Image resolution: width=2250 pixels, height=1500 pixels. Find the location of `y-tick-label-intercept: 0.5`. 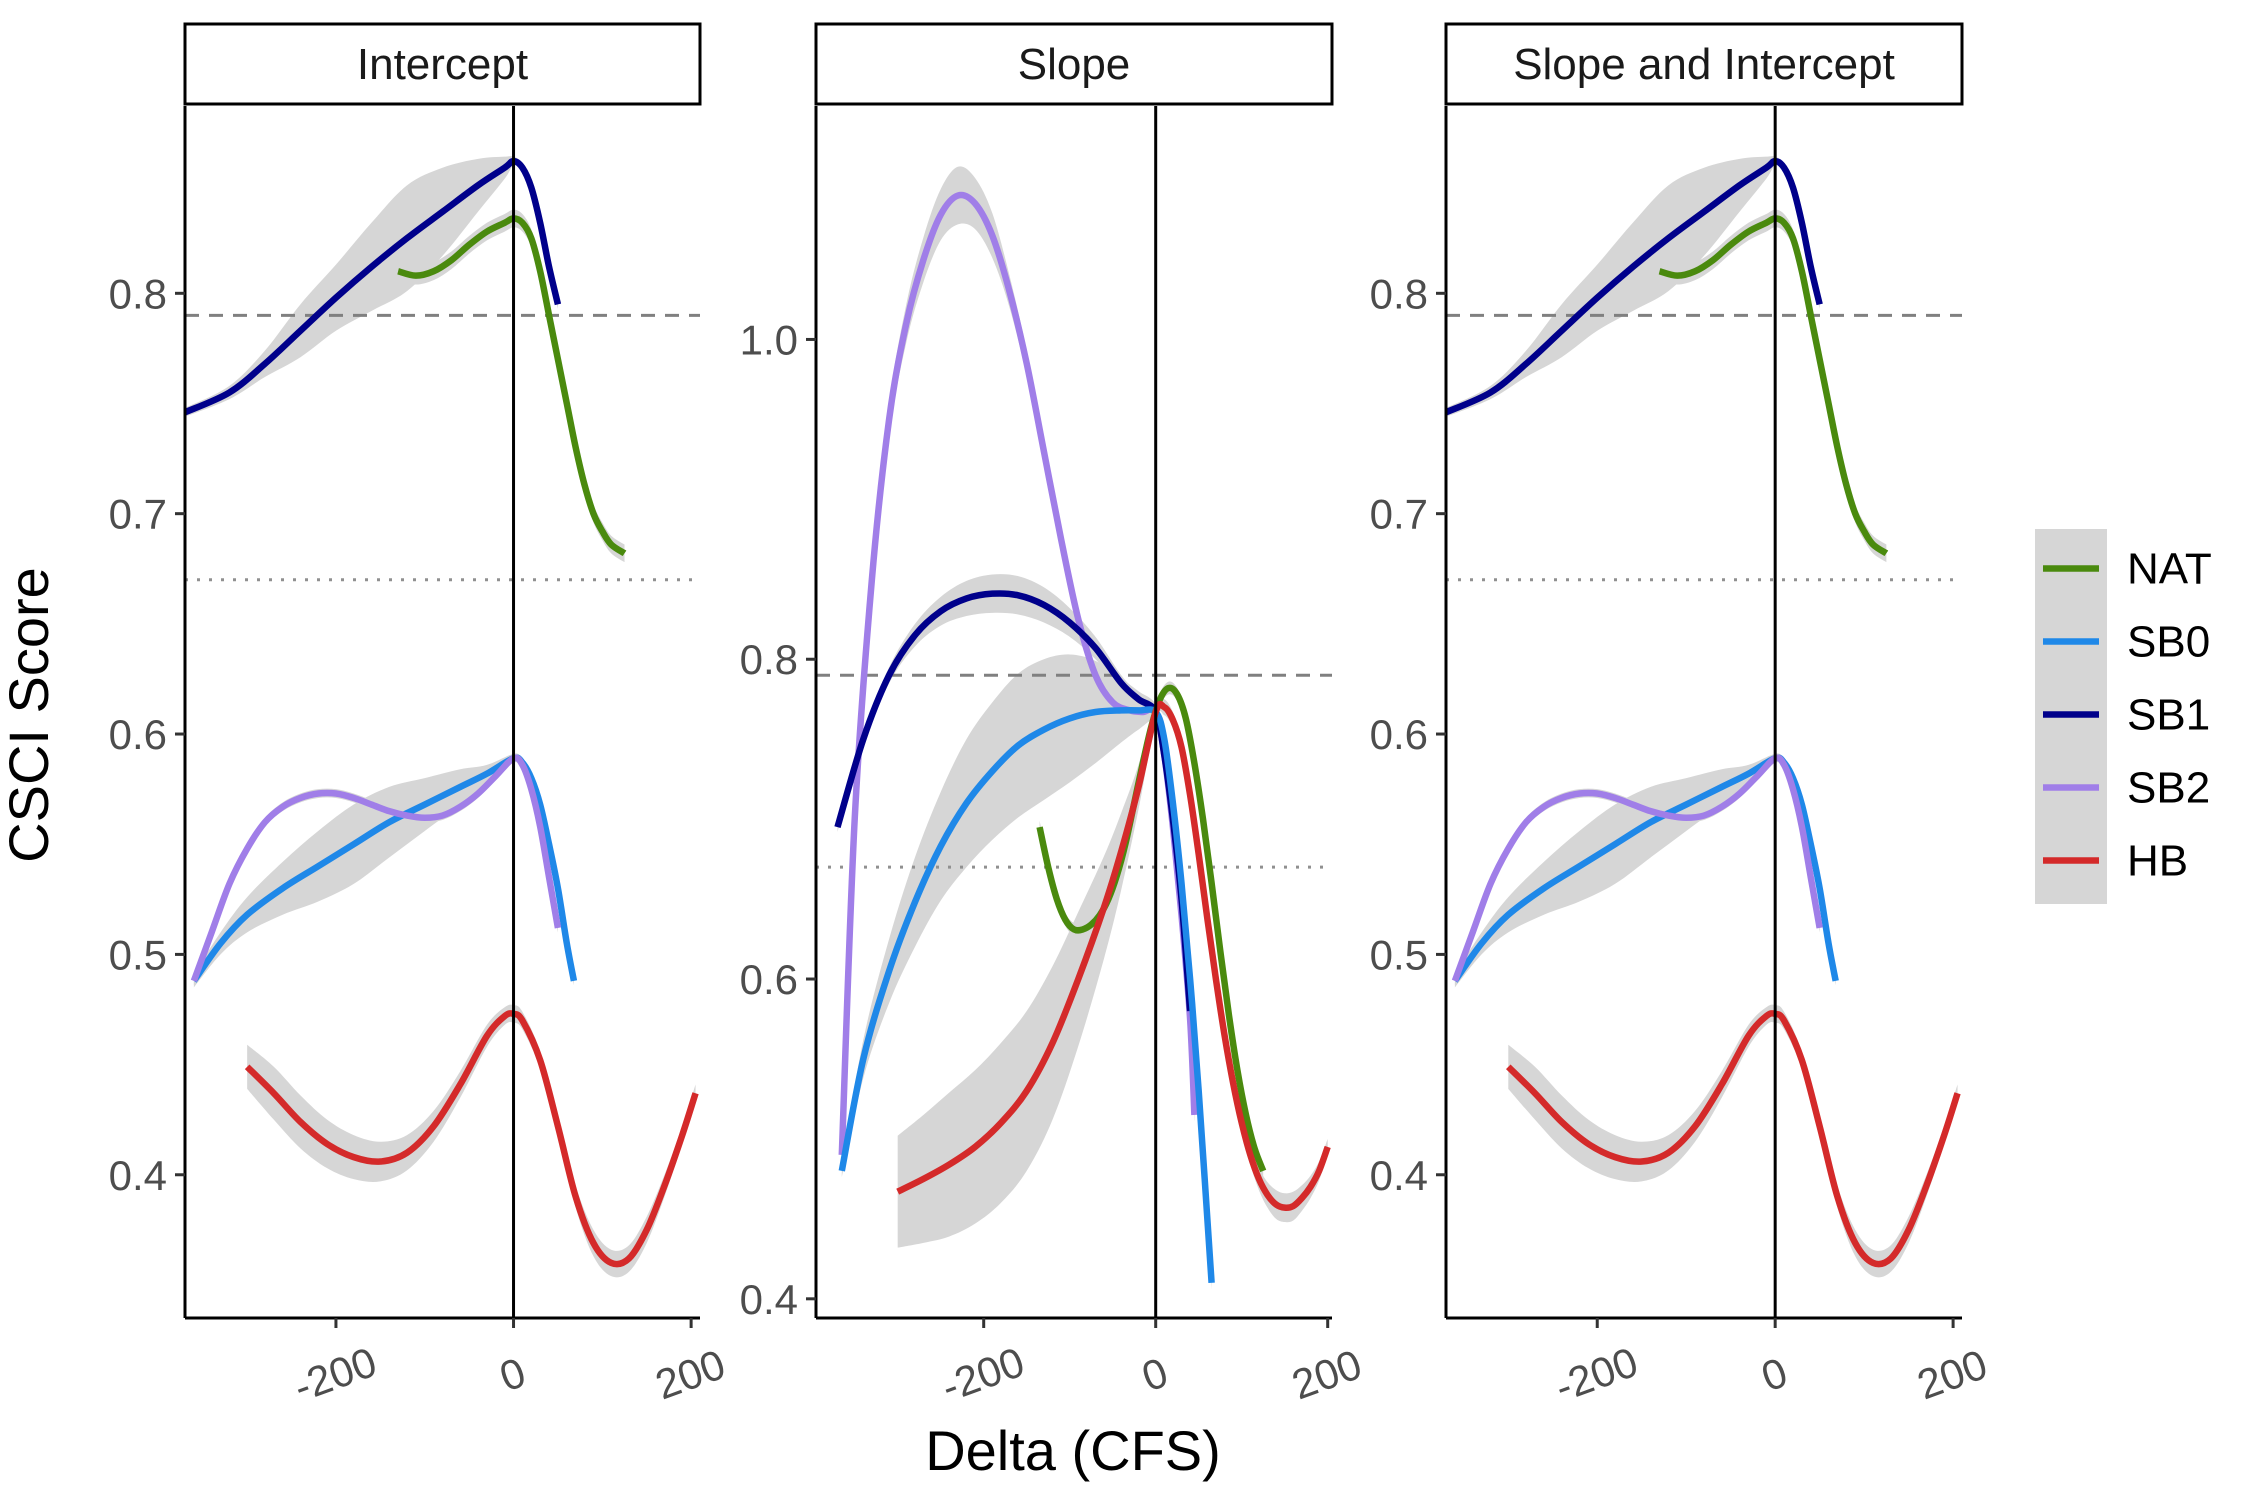

y-tick-label-intercept: 0.5 is located at coordinates (138, 954).